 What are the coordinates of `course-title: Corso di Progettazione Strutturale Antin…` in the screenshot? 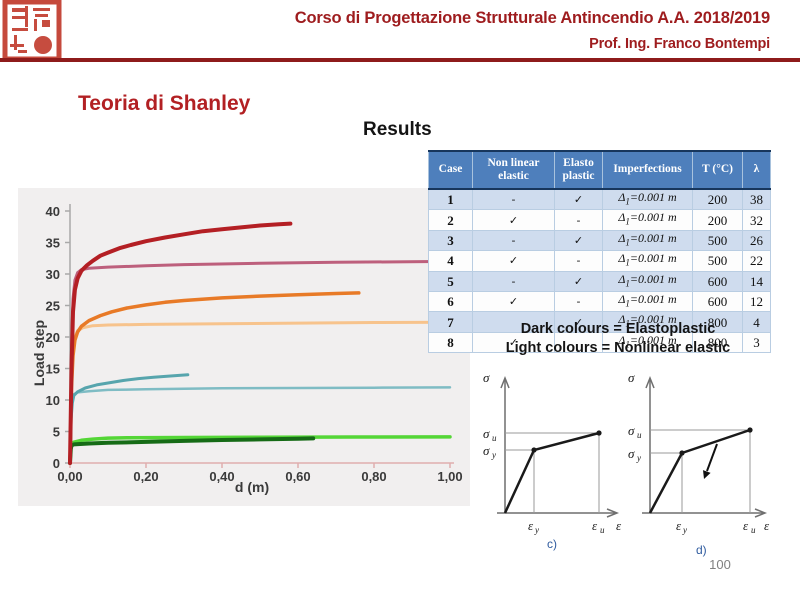 It's located at (532, 18).